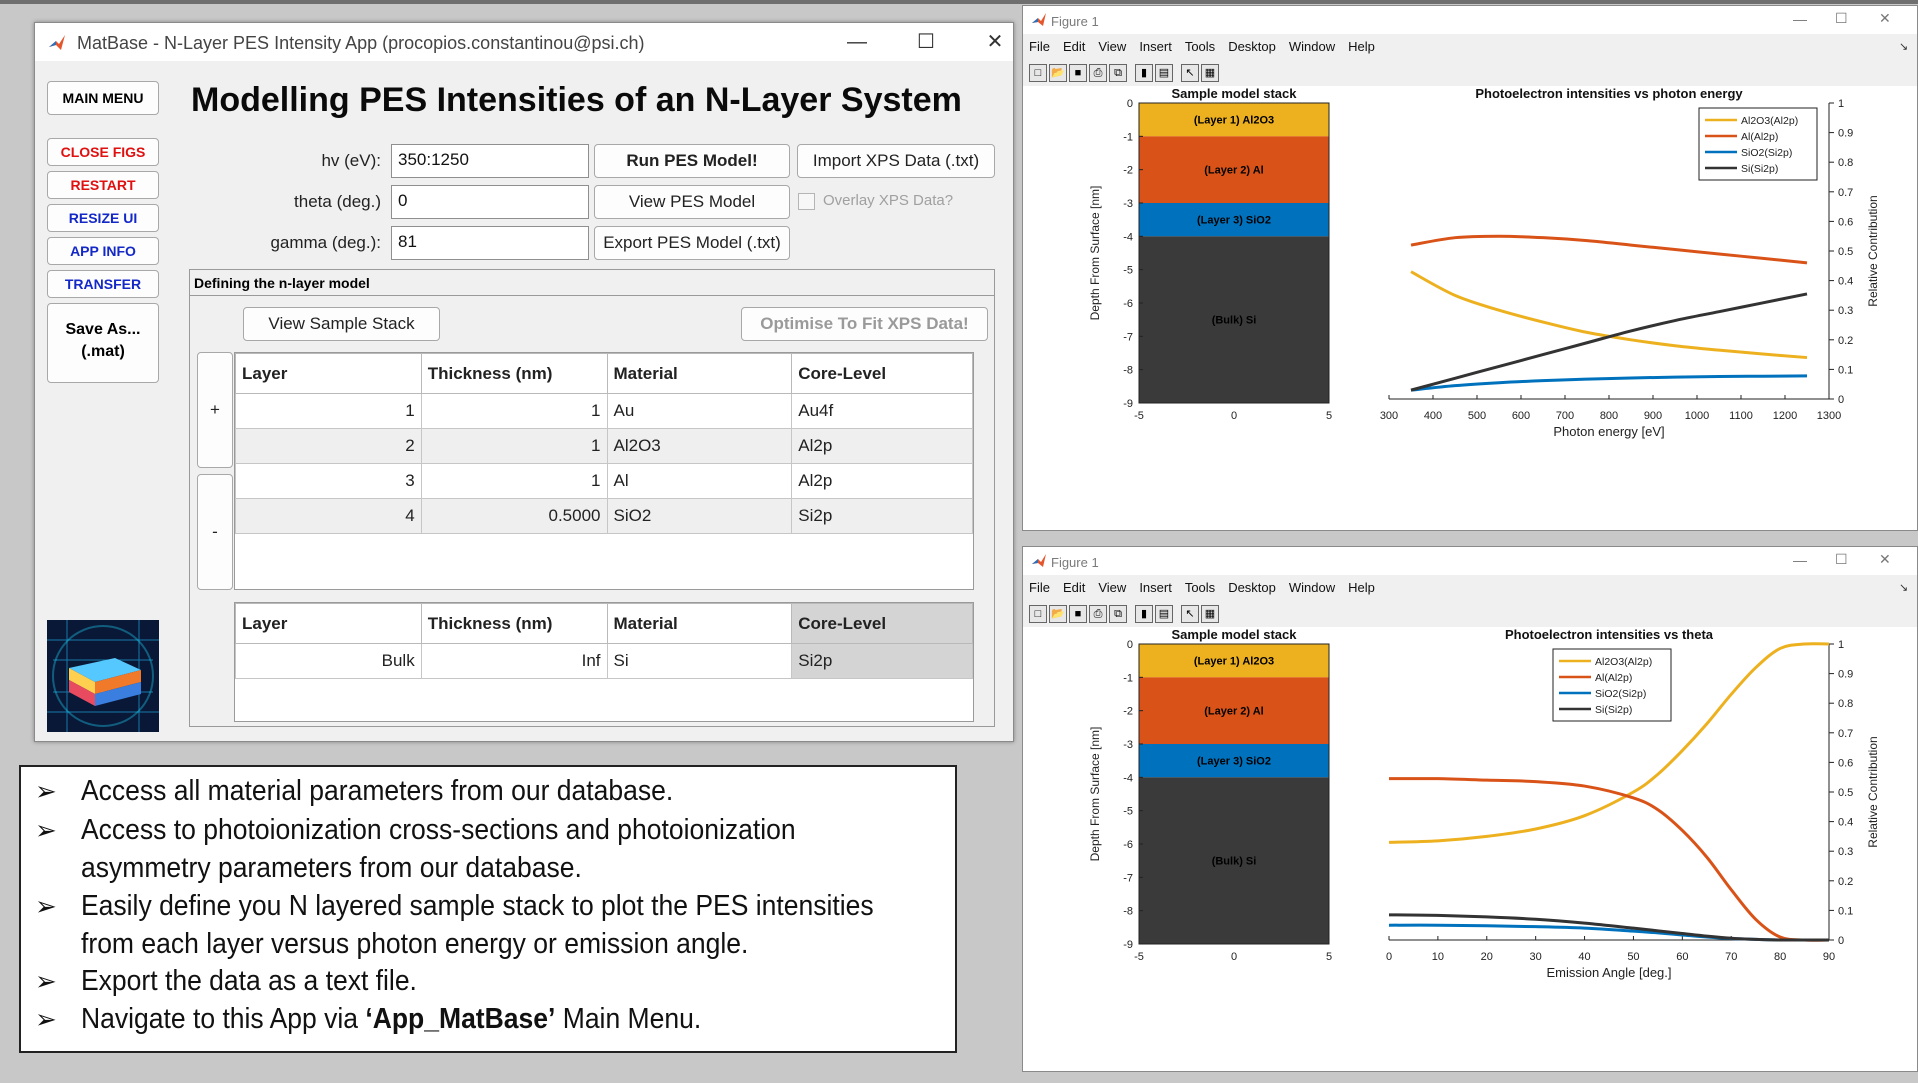 This screenshot has height=1083, width=1918. What do you see at coordinates (490, 161) in the screenshot?
I see `hv-input: 350:1250` at bounding box center [490, 161].